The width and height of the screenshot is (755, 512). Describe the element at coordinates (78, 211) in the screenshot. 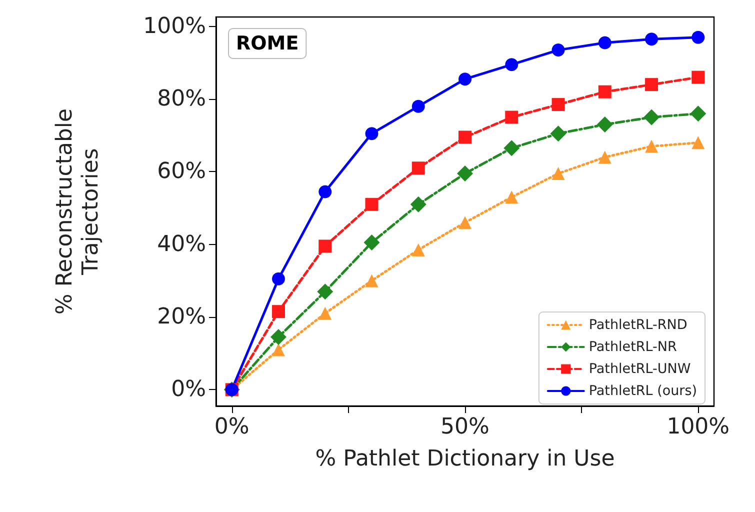

I see `y-axis-title: % Reconstructable Trajectories` at that location.